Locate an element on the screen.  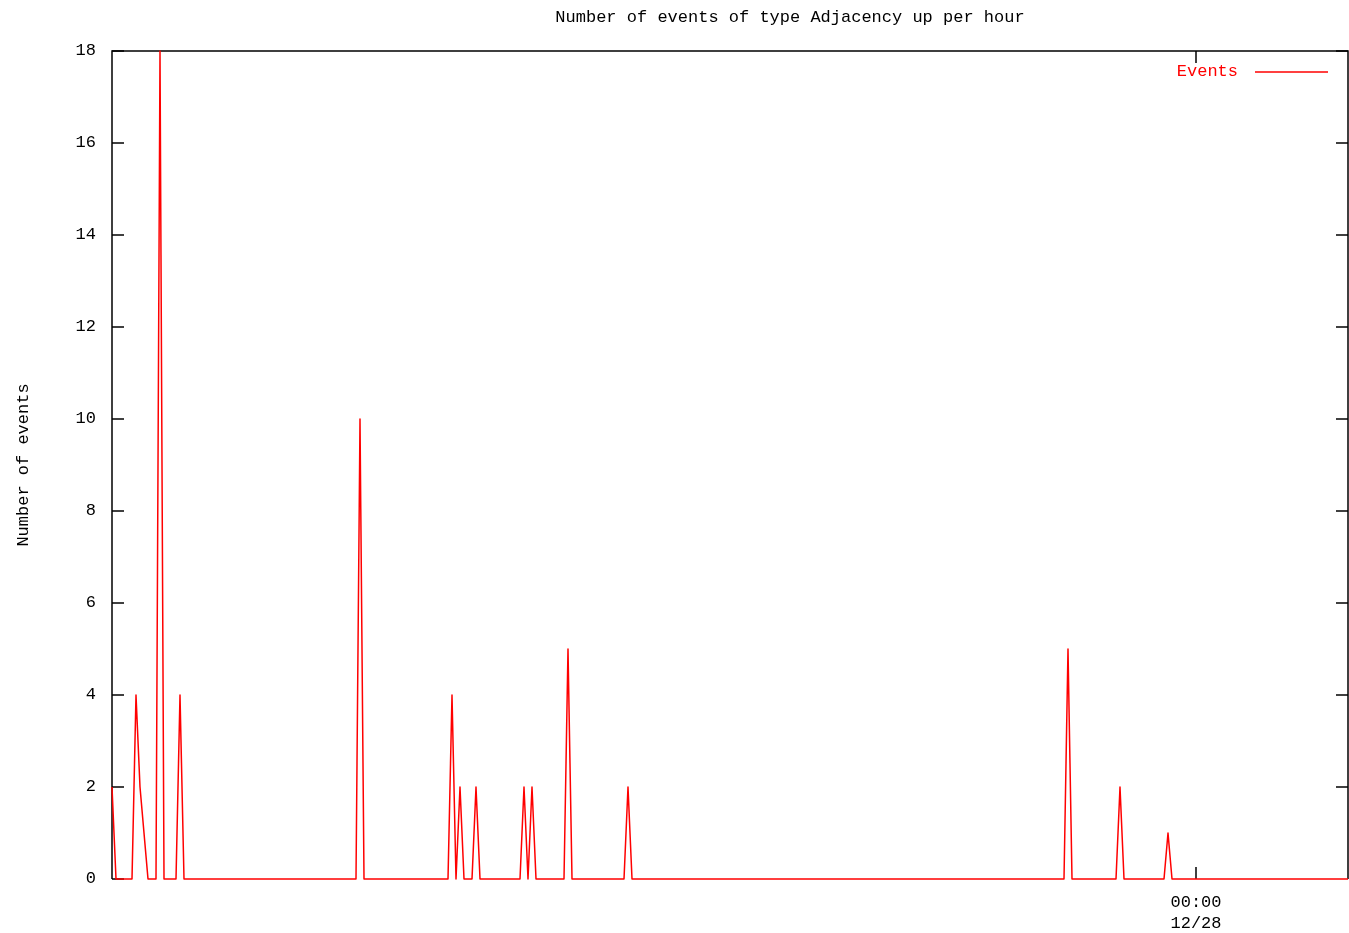
legend-label: Events is located at coordinates (1207, 72).